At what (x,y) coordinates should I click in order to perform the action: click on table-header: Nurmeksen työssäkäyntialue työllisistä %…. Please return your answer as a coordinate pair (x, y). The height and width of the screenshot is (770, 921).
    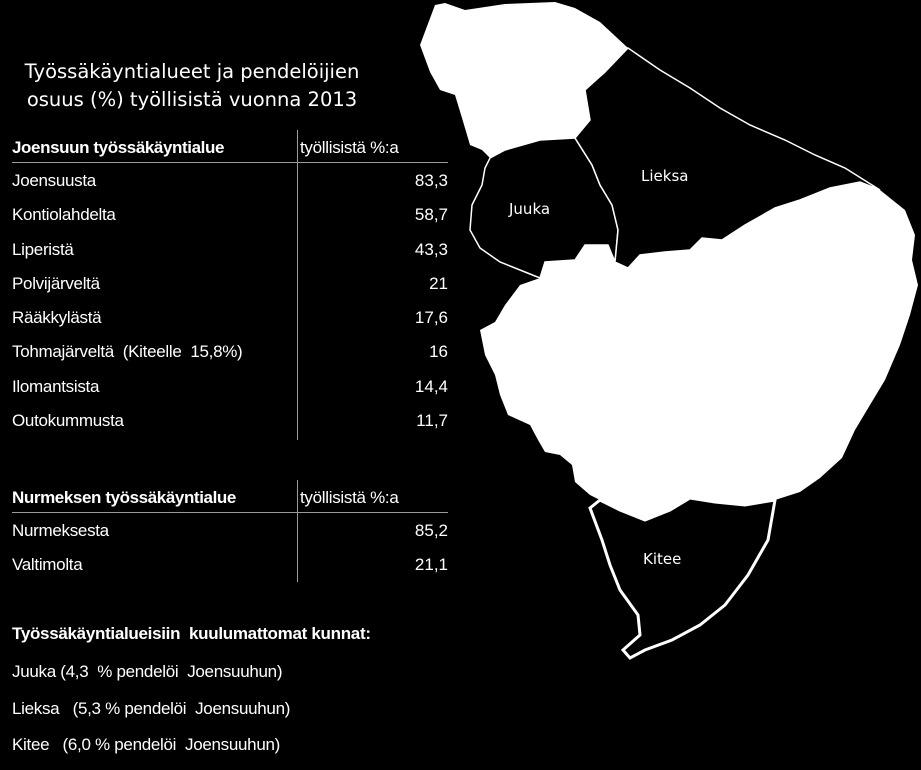
    Looking at the image, I should click on (230, 496).